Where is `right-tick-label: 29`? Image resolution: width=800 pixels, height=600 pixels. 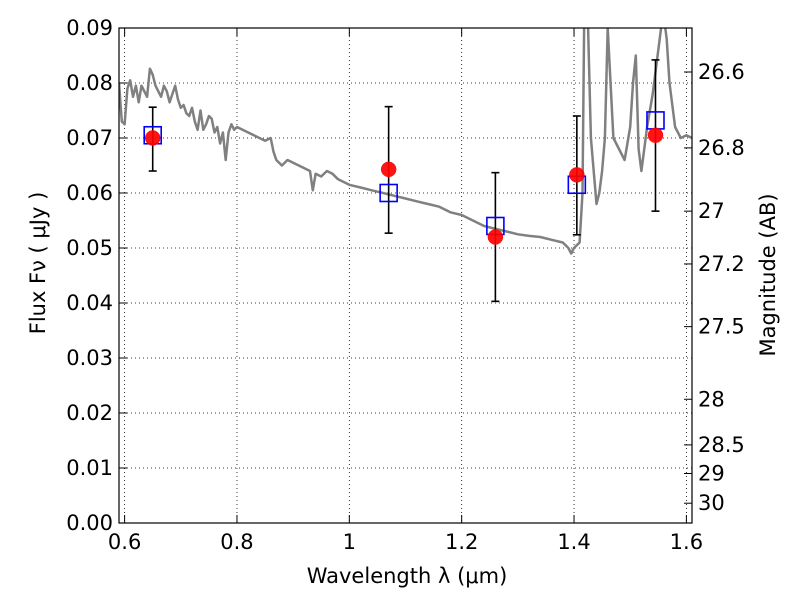
right-tick-label: 29 is located at coordinates (711, 474).